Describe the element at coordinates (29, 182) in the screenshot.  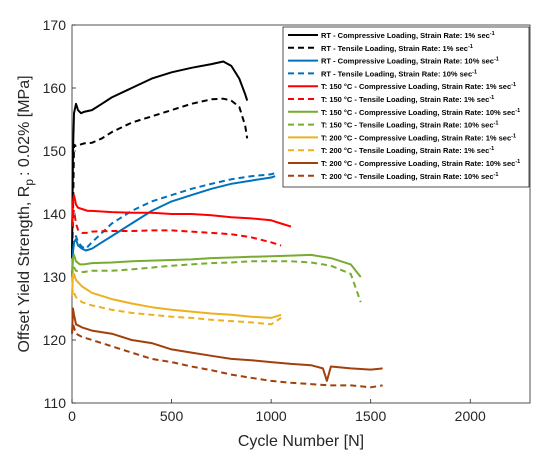
I see `y-axis-label-sub: p` at that location.